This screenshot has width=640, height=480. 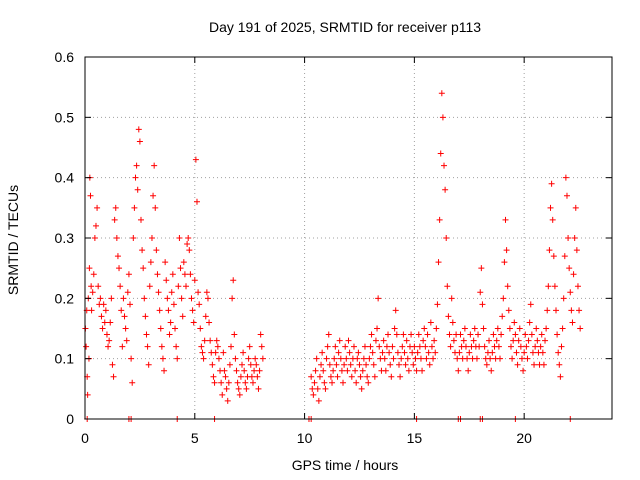 What do you see at coordinates (65, 57) in the screenshot?
I see `y-tick-label: 0.6` at bounding box center [65, 57].